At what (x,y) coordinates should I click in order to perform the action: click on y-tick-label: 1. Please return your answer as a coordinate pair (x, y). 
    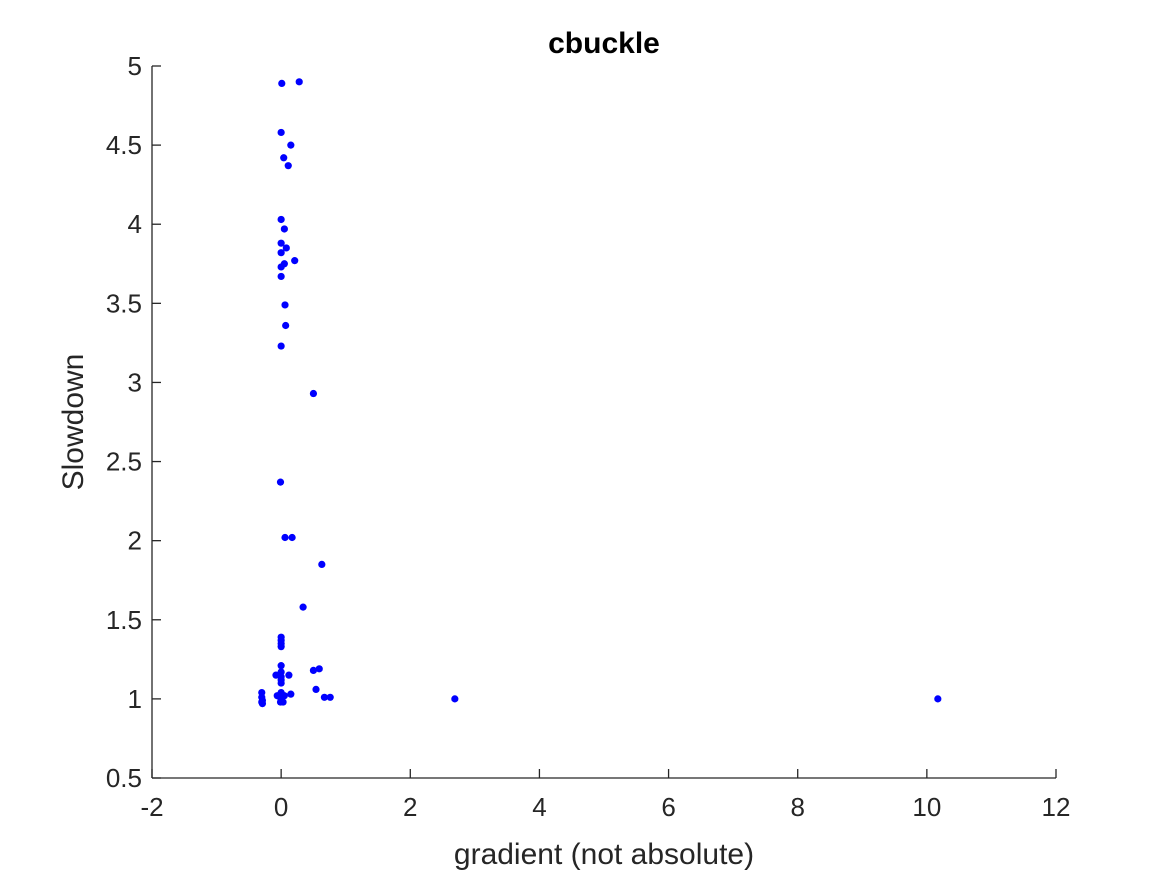
    Looking at the image, I should click on (135, 699).